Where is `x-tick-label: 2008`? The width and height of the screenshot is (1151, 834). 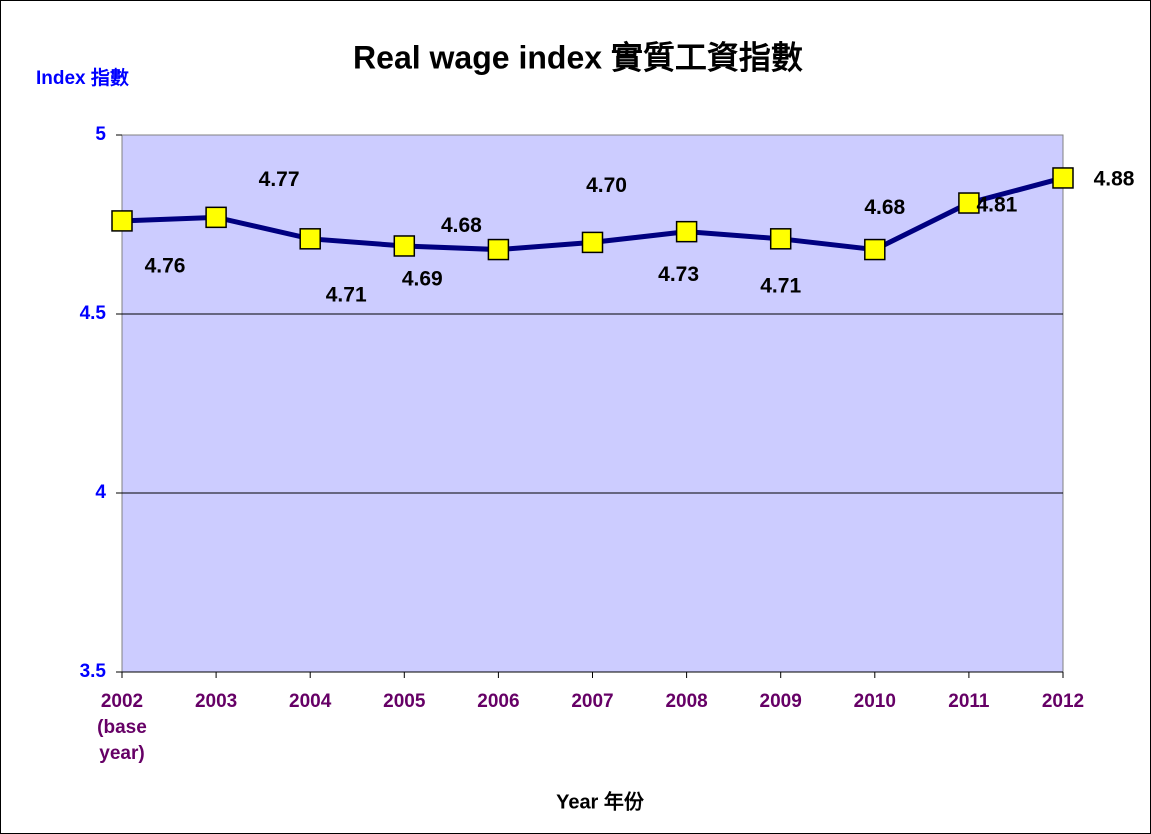
x-tick-label: 2008 is located at coordinates (686, 701).